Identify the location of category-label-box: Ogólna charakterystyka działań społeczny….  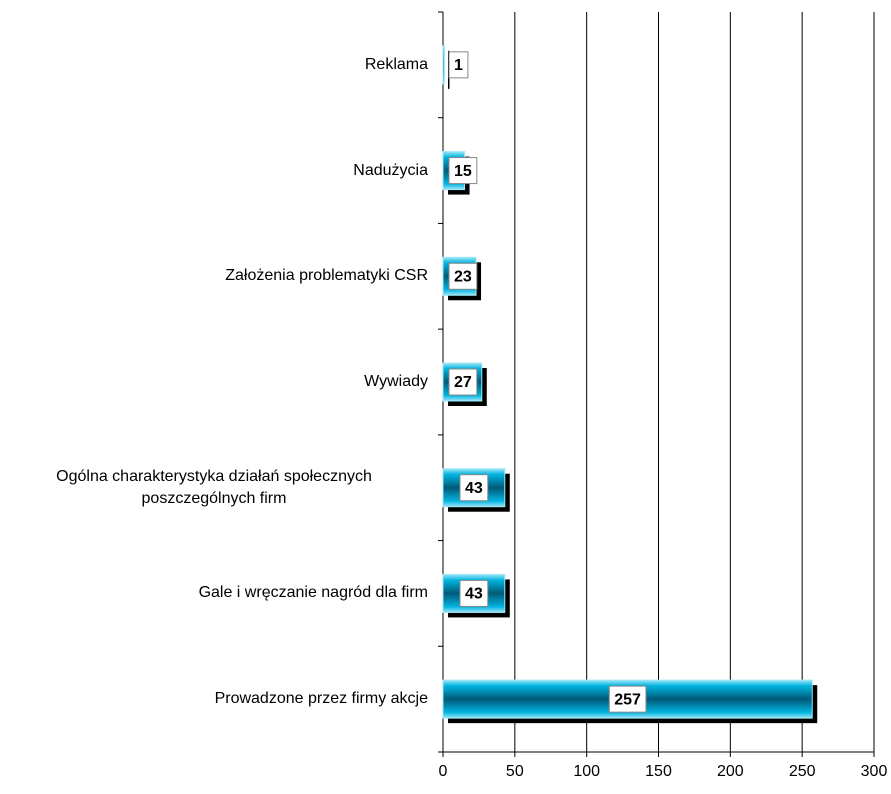
(214, 488).